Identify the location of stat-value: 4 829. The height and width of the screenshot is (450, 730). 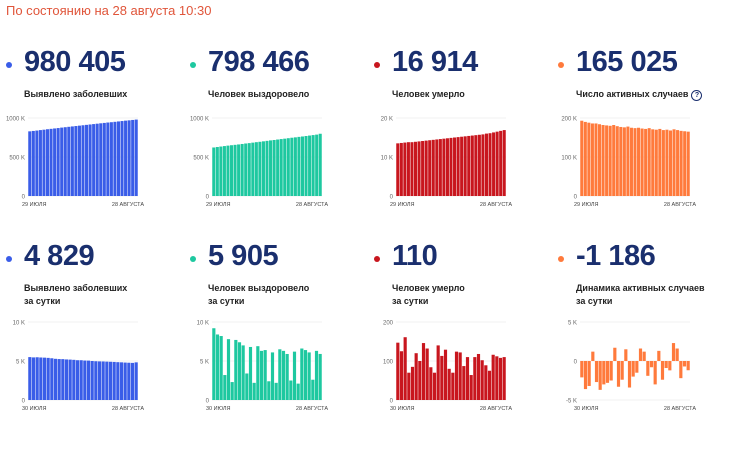
(59, 256).